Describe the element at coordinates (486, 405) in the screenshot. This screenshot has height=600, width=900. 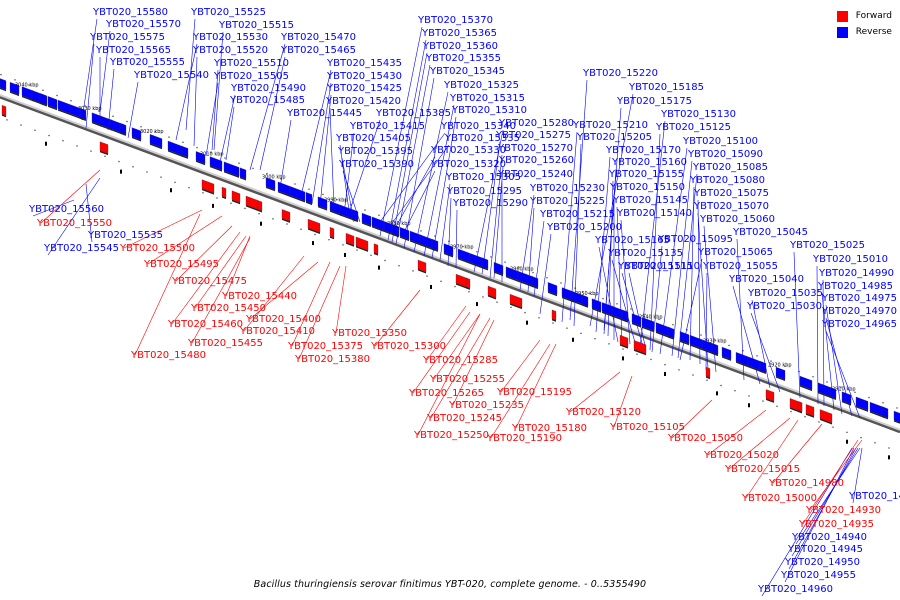
I see `forward-gene-label: YBT020_15235` at that location.